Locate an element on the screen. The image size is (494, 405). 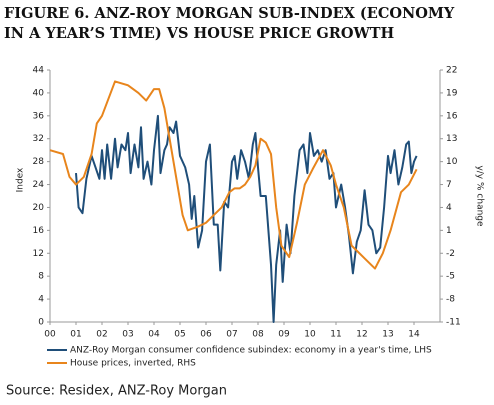
y2-axis-label: y/y % change is located at coordinates (480, 196).